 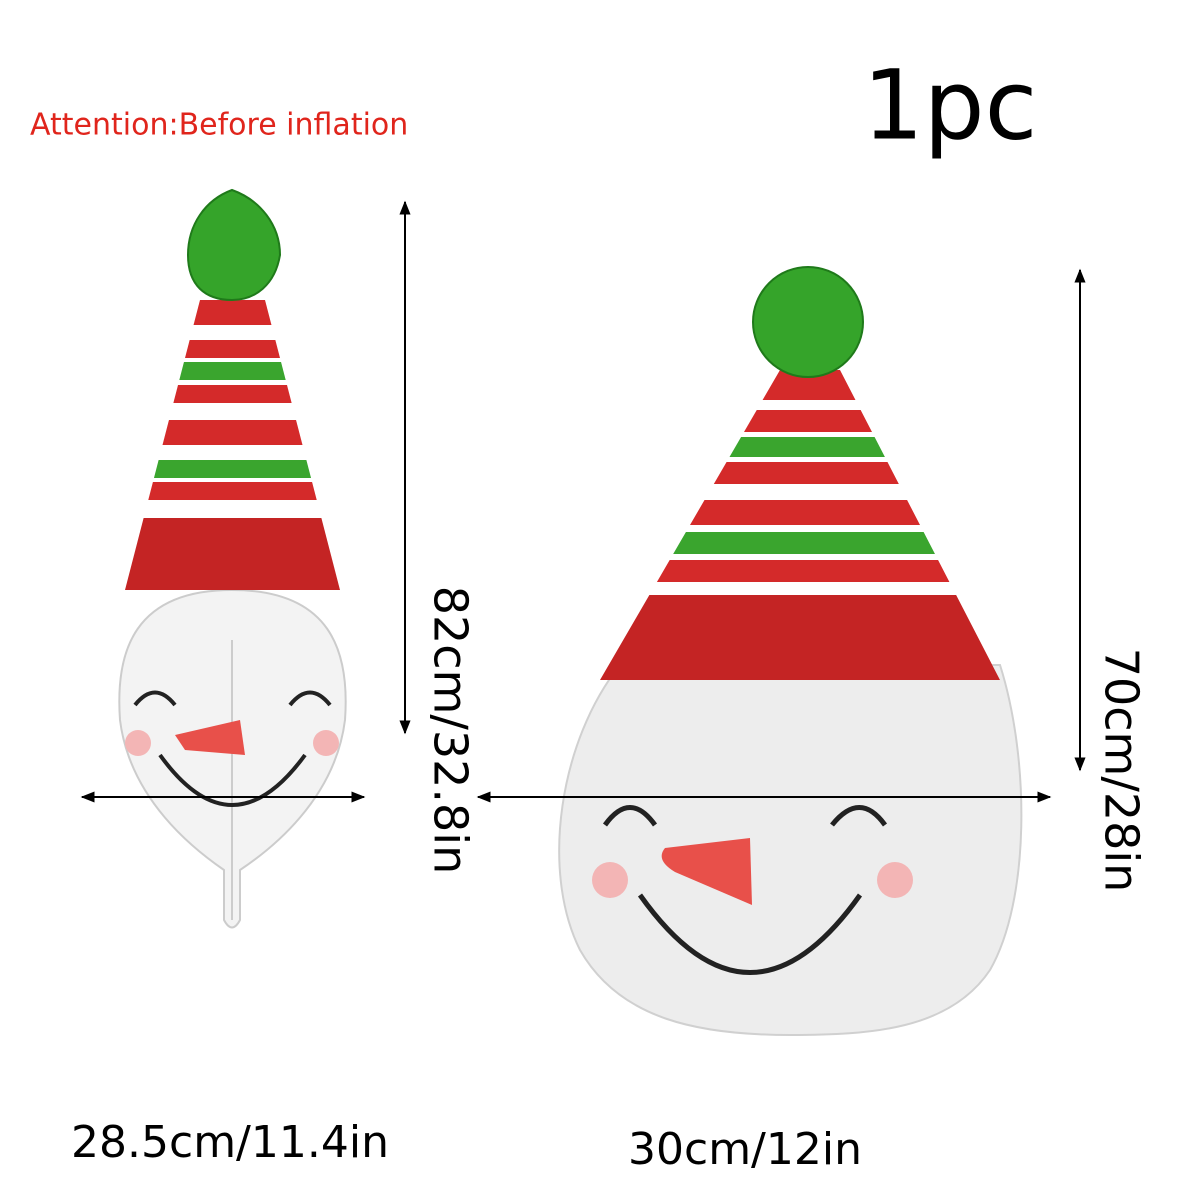 I want to click on width-label: 28.5cm/11.4in, so click(x=230, y=1142).